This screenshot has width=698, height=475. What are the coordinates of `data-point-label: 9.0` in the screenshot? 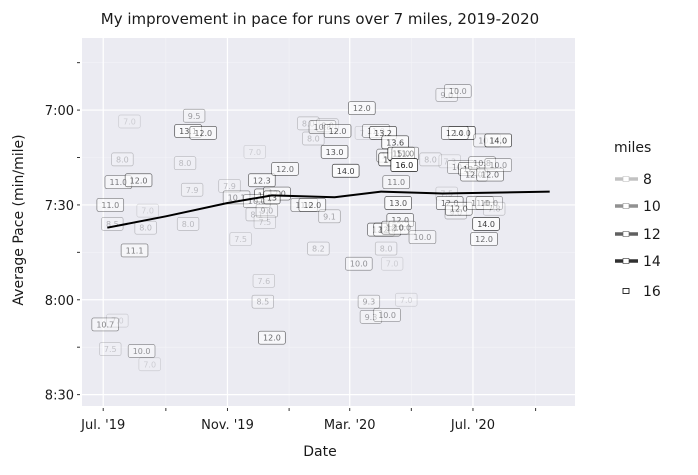 It's located at (446, 95).